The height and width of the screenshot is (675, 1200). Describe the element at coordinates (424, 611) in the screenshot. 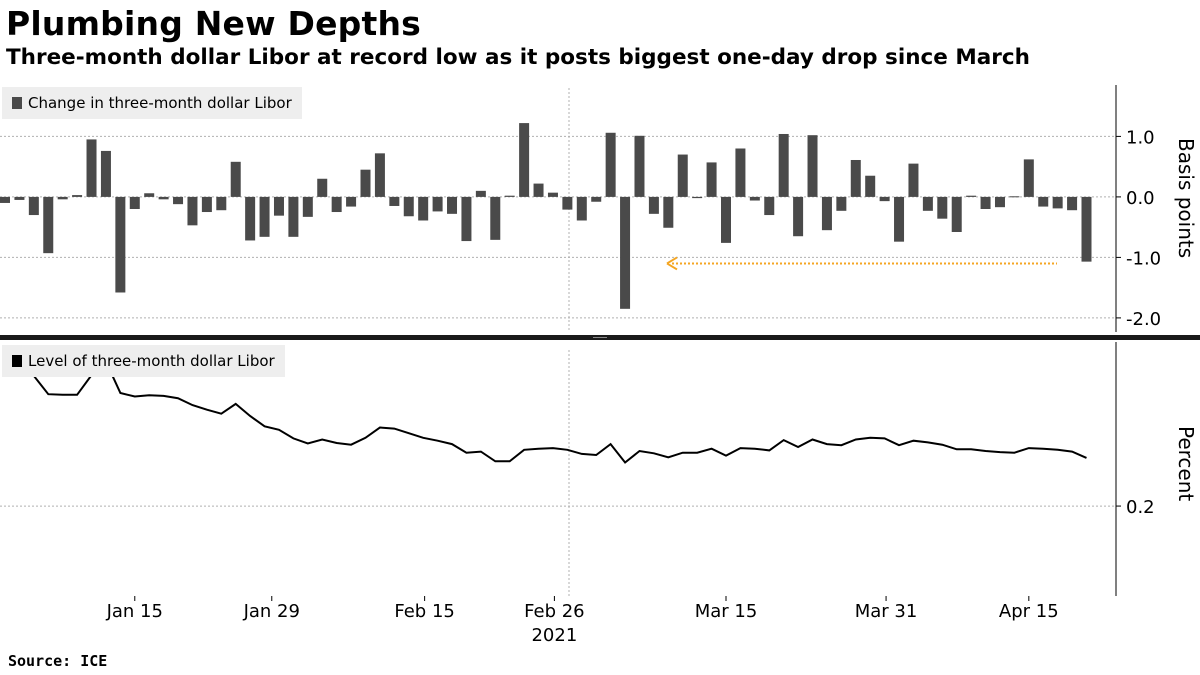

I see `x-tick-label: Feb 15` at that location.